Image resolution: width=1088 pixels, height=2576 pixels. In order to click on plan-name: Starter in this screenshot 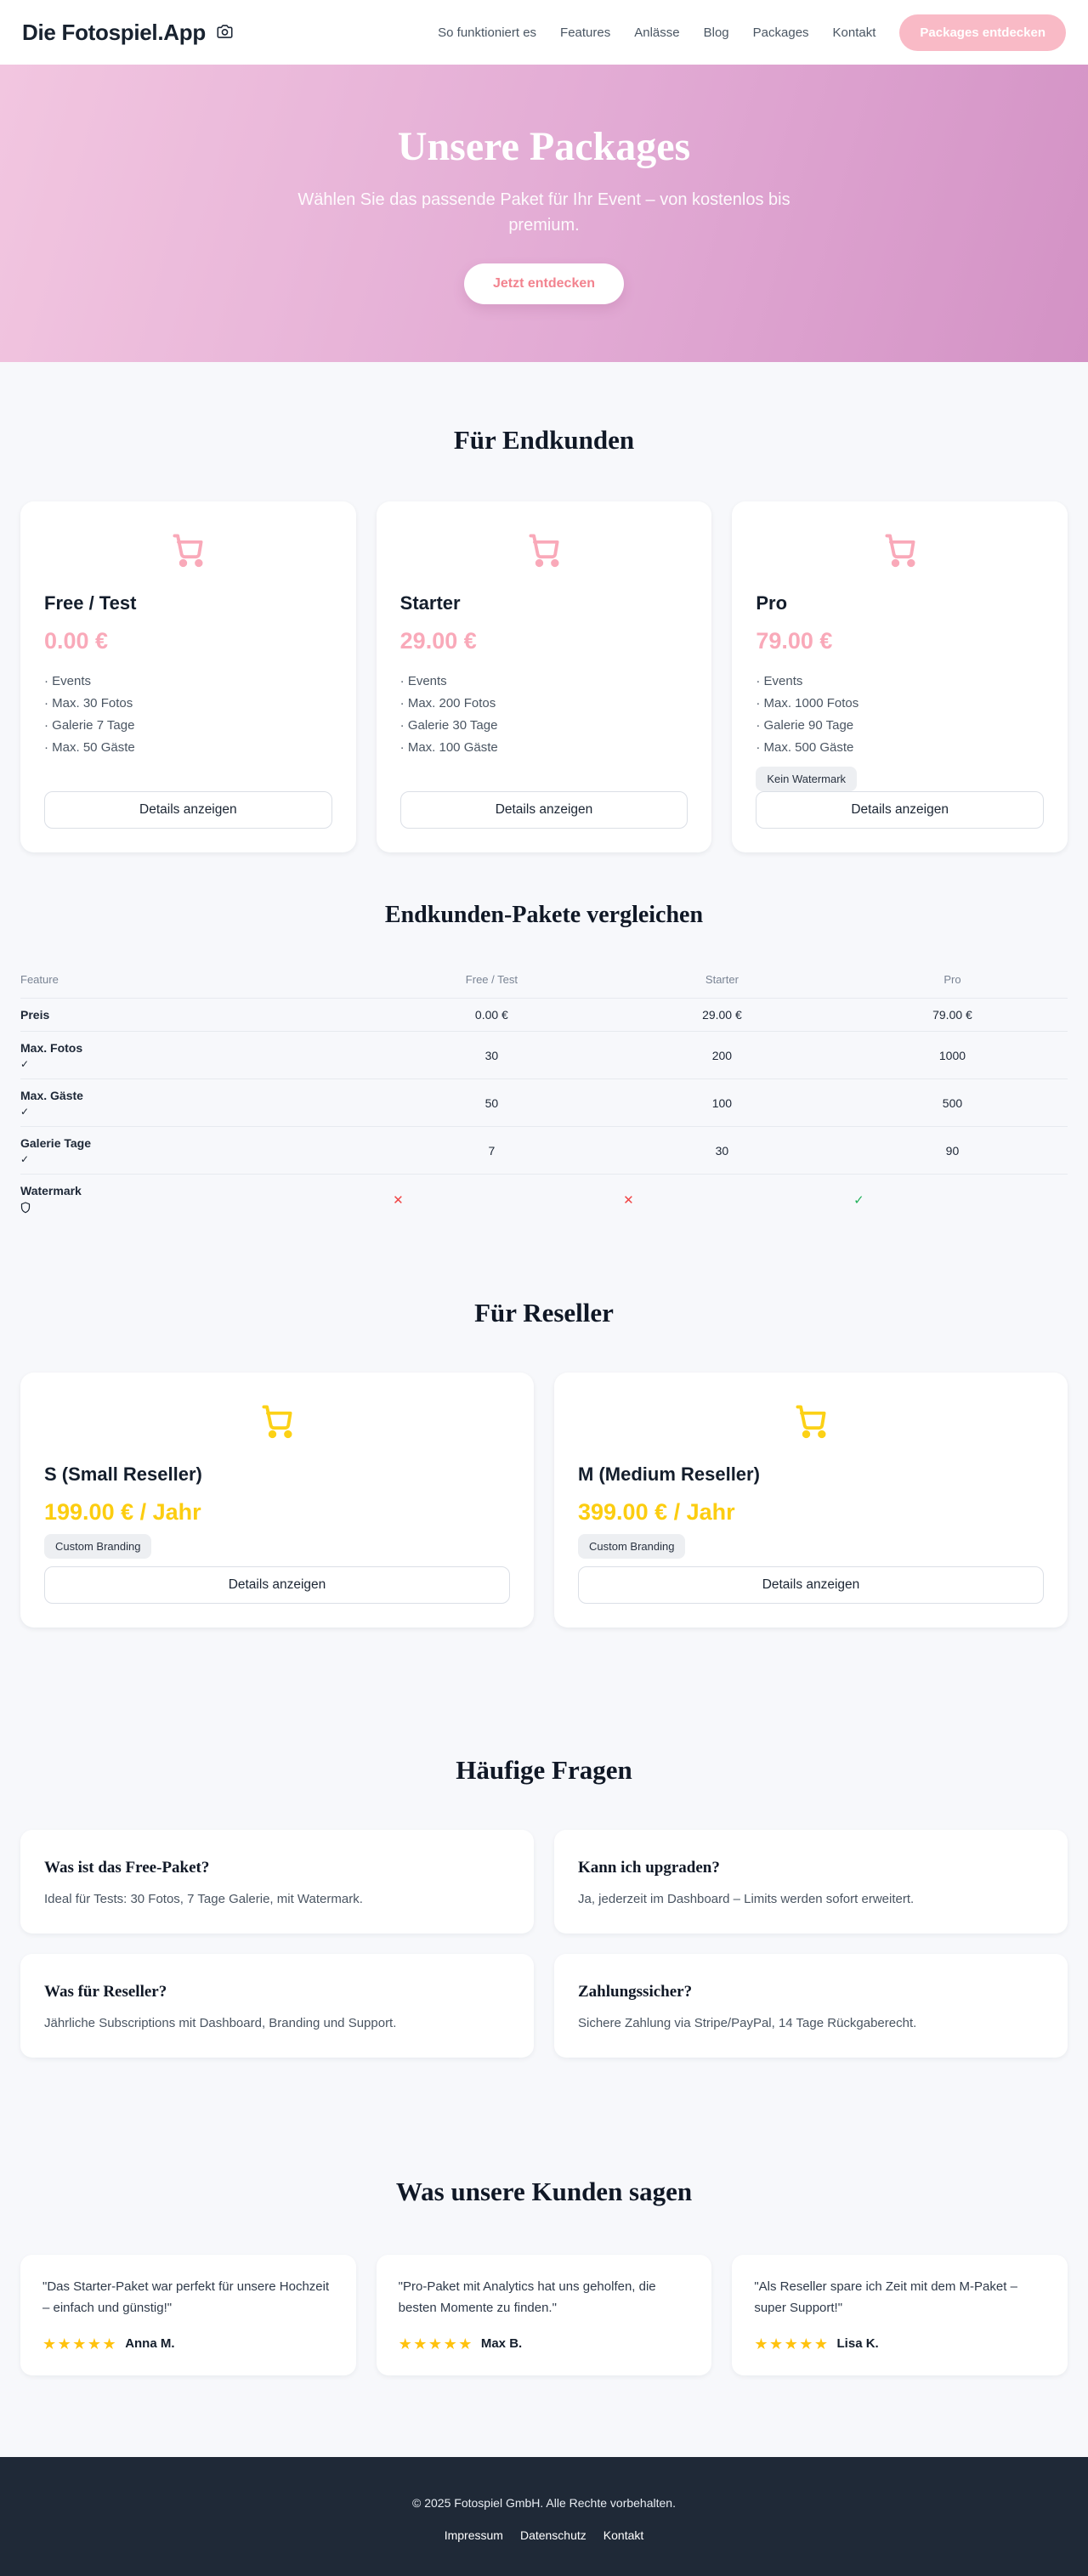, I will do `click(430, 603)`.